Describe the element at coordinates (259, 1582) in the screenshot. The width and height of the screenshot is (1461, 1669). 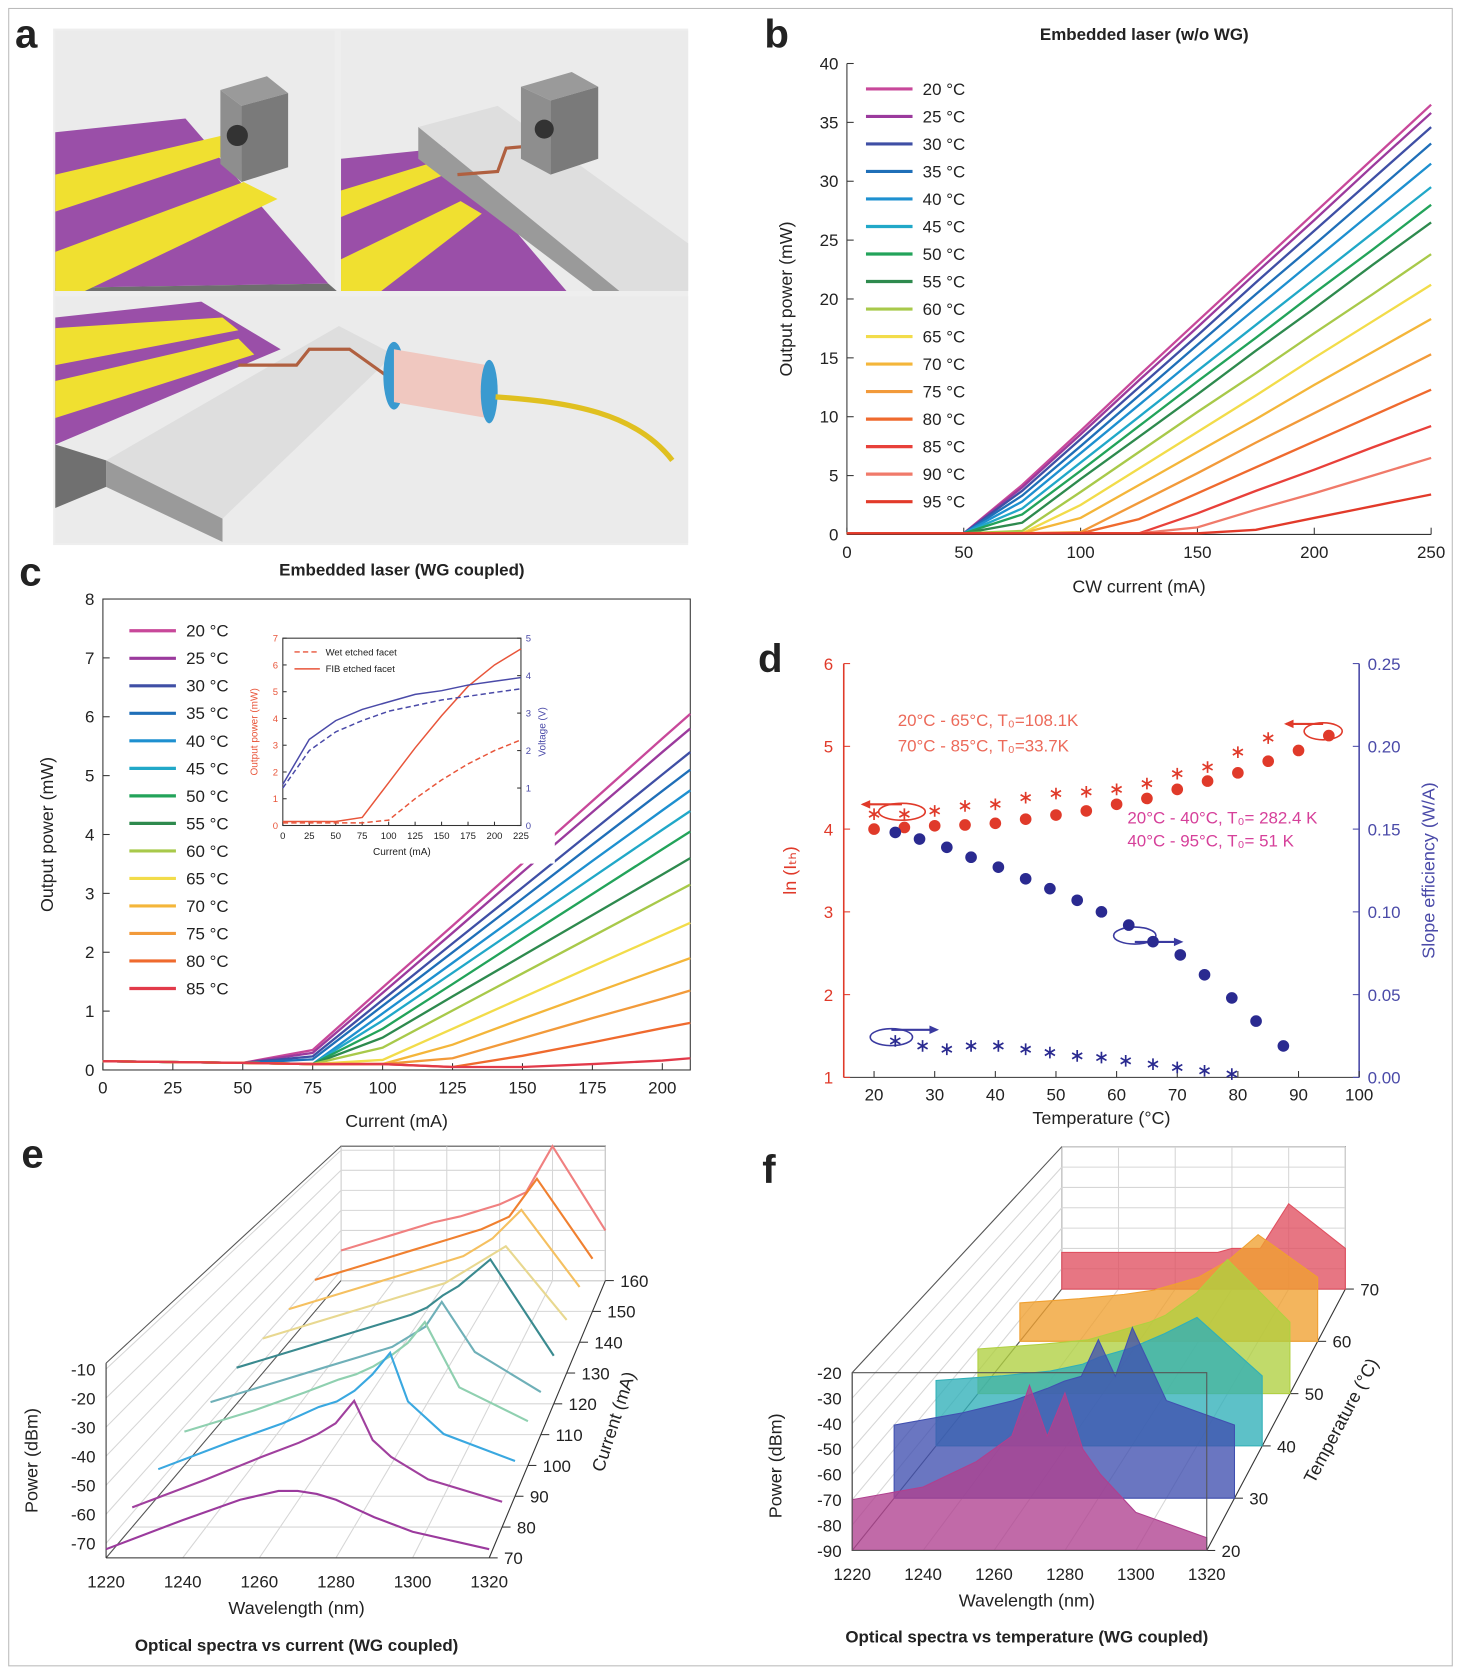
I see `x-tick-label: 1260` at that location.